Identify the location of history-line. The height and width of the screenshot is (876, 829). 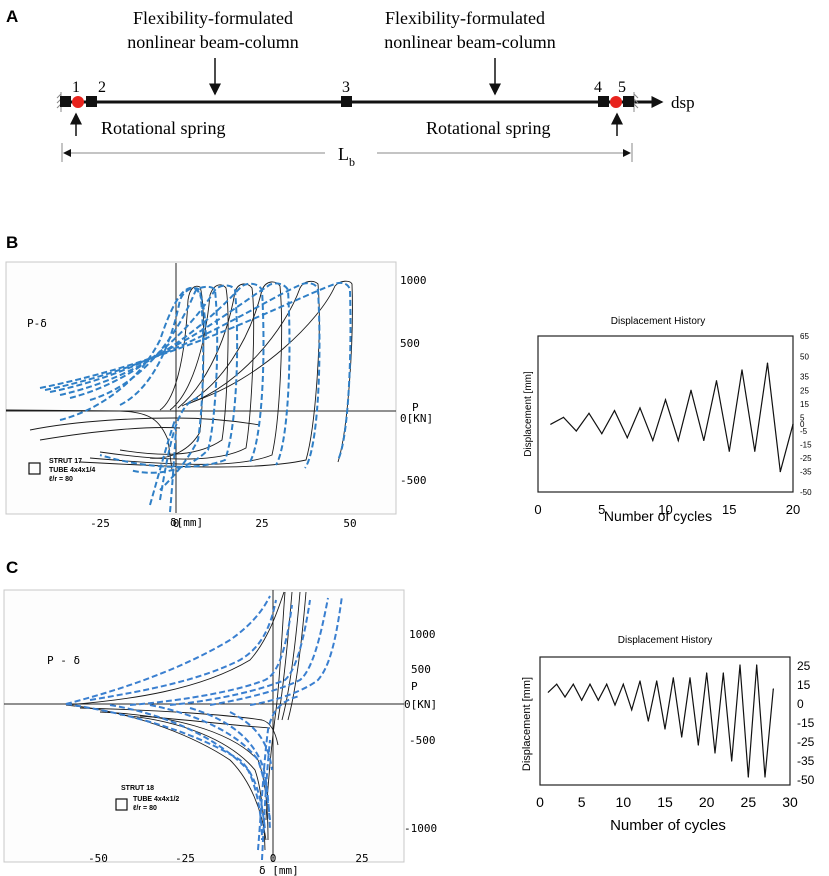
(660, 721).